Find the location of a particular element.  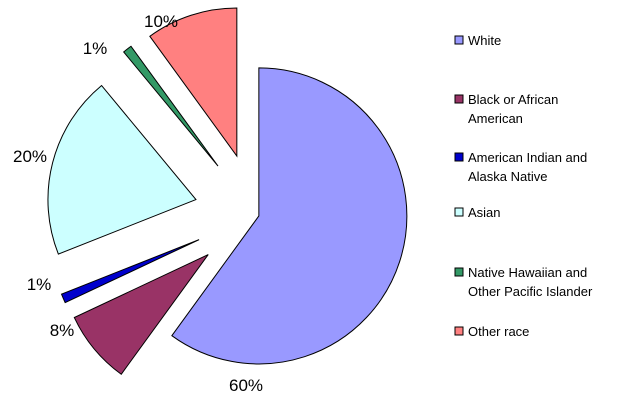

legend-item-asian: Asian is located at coordinates (477, 212).